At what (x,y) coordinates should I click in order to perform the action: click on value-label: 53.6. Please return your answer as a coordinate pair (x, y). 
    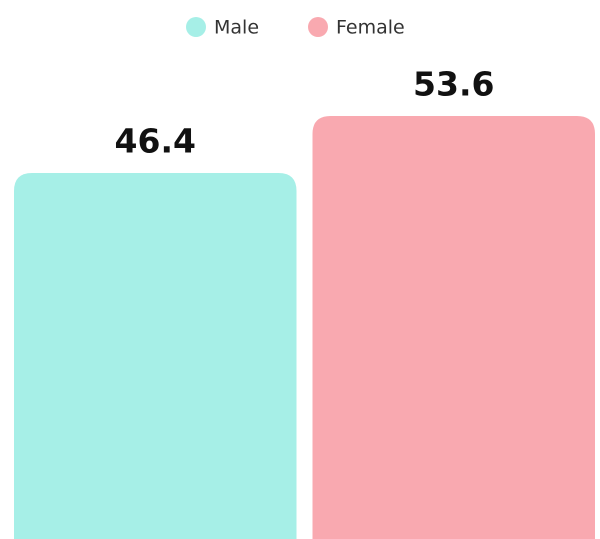
    Looking at the image, I should click on (453, 84).